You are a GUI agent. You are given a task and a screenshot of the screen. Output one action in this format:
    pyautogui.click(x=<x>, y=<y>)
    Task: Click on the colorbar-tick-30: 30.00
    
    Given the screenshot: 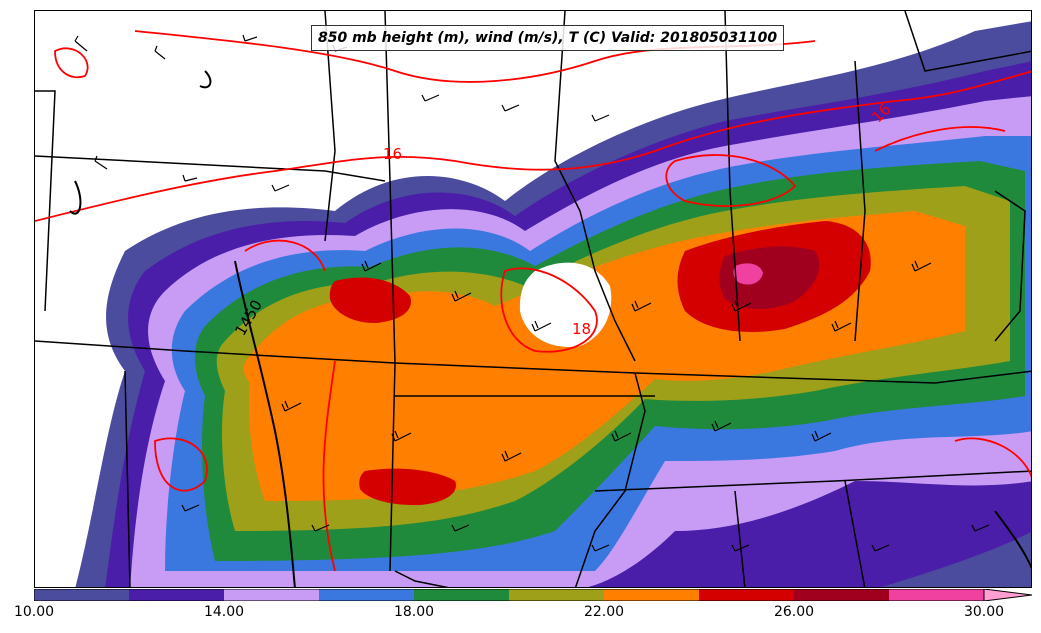 What is the action you would take?
    pyautogui.click(x=984, y=612)
    